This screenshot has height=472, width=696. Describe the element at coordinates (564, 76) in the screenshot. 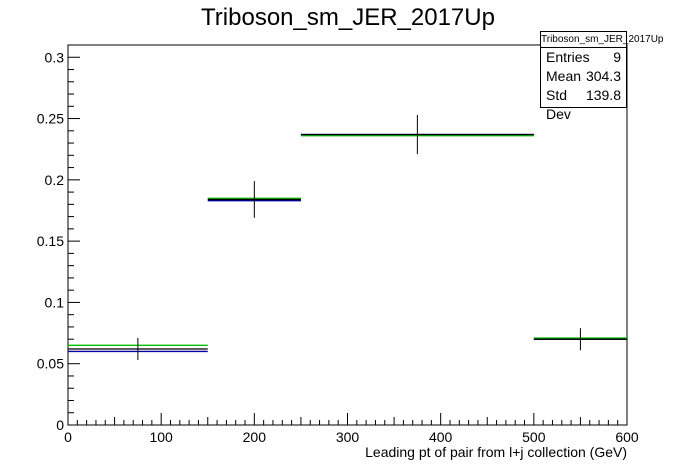

I see `stats-label: Mean` at that location.